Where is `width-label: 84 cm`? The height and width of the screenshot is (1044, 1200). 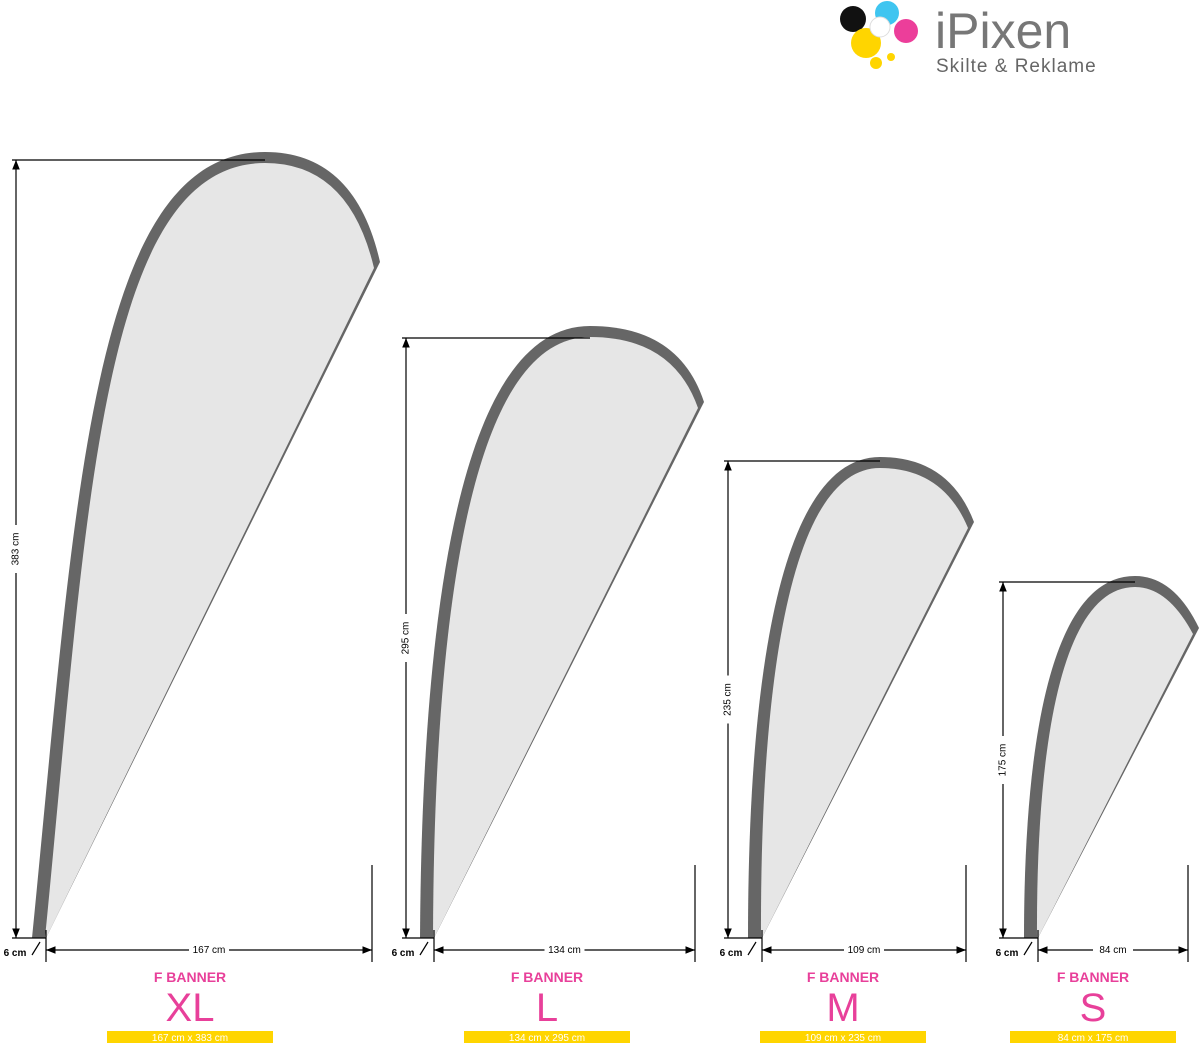 width-label: 84 cm is located at coordinates (1112, 950).